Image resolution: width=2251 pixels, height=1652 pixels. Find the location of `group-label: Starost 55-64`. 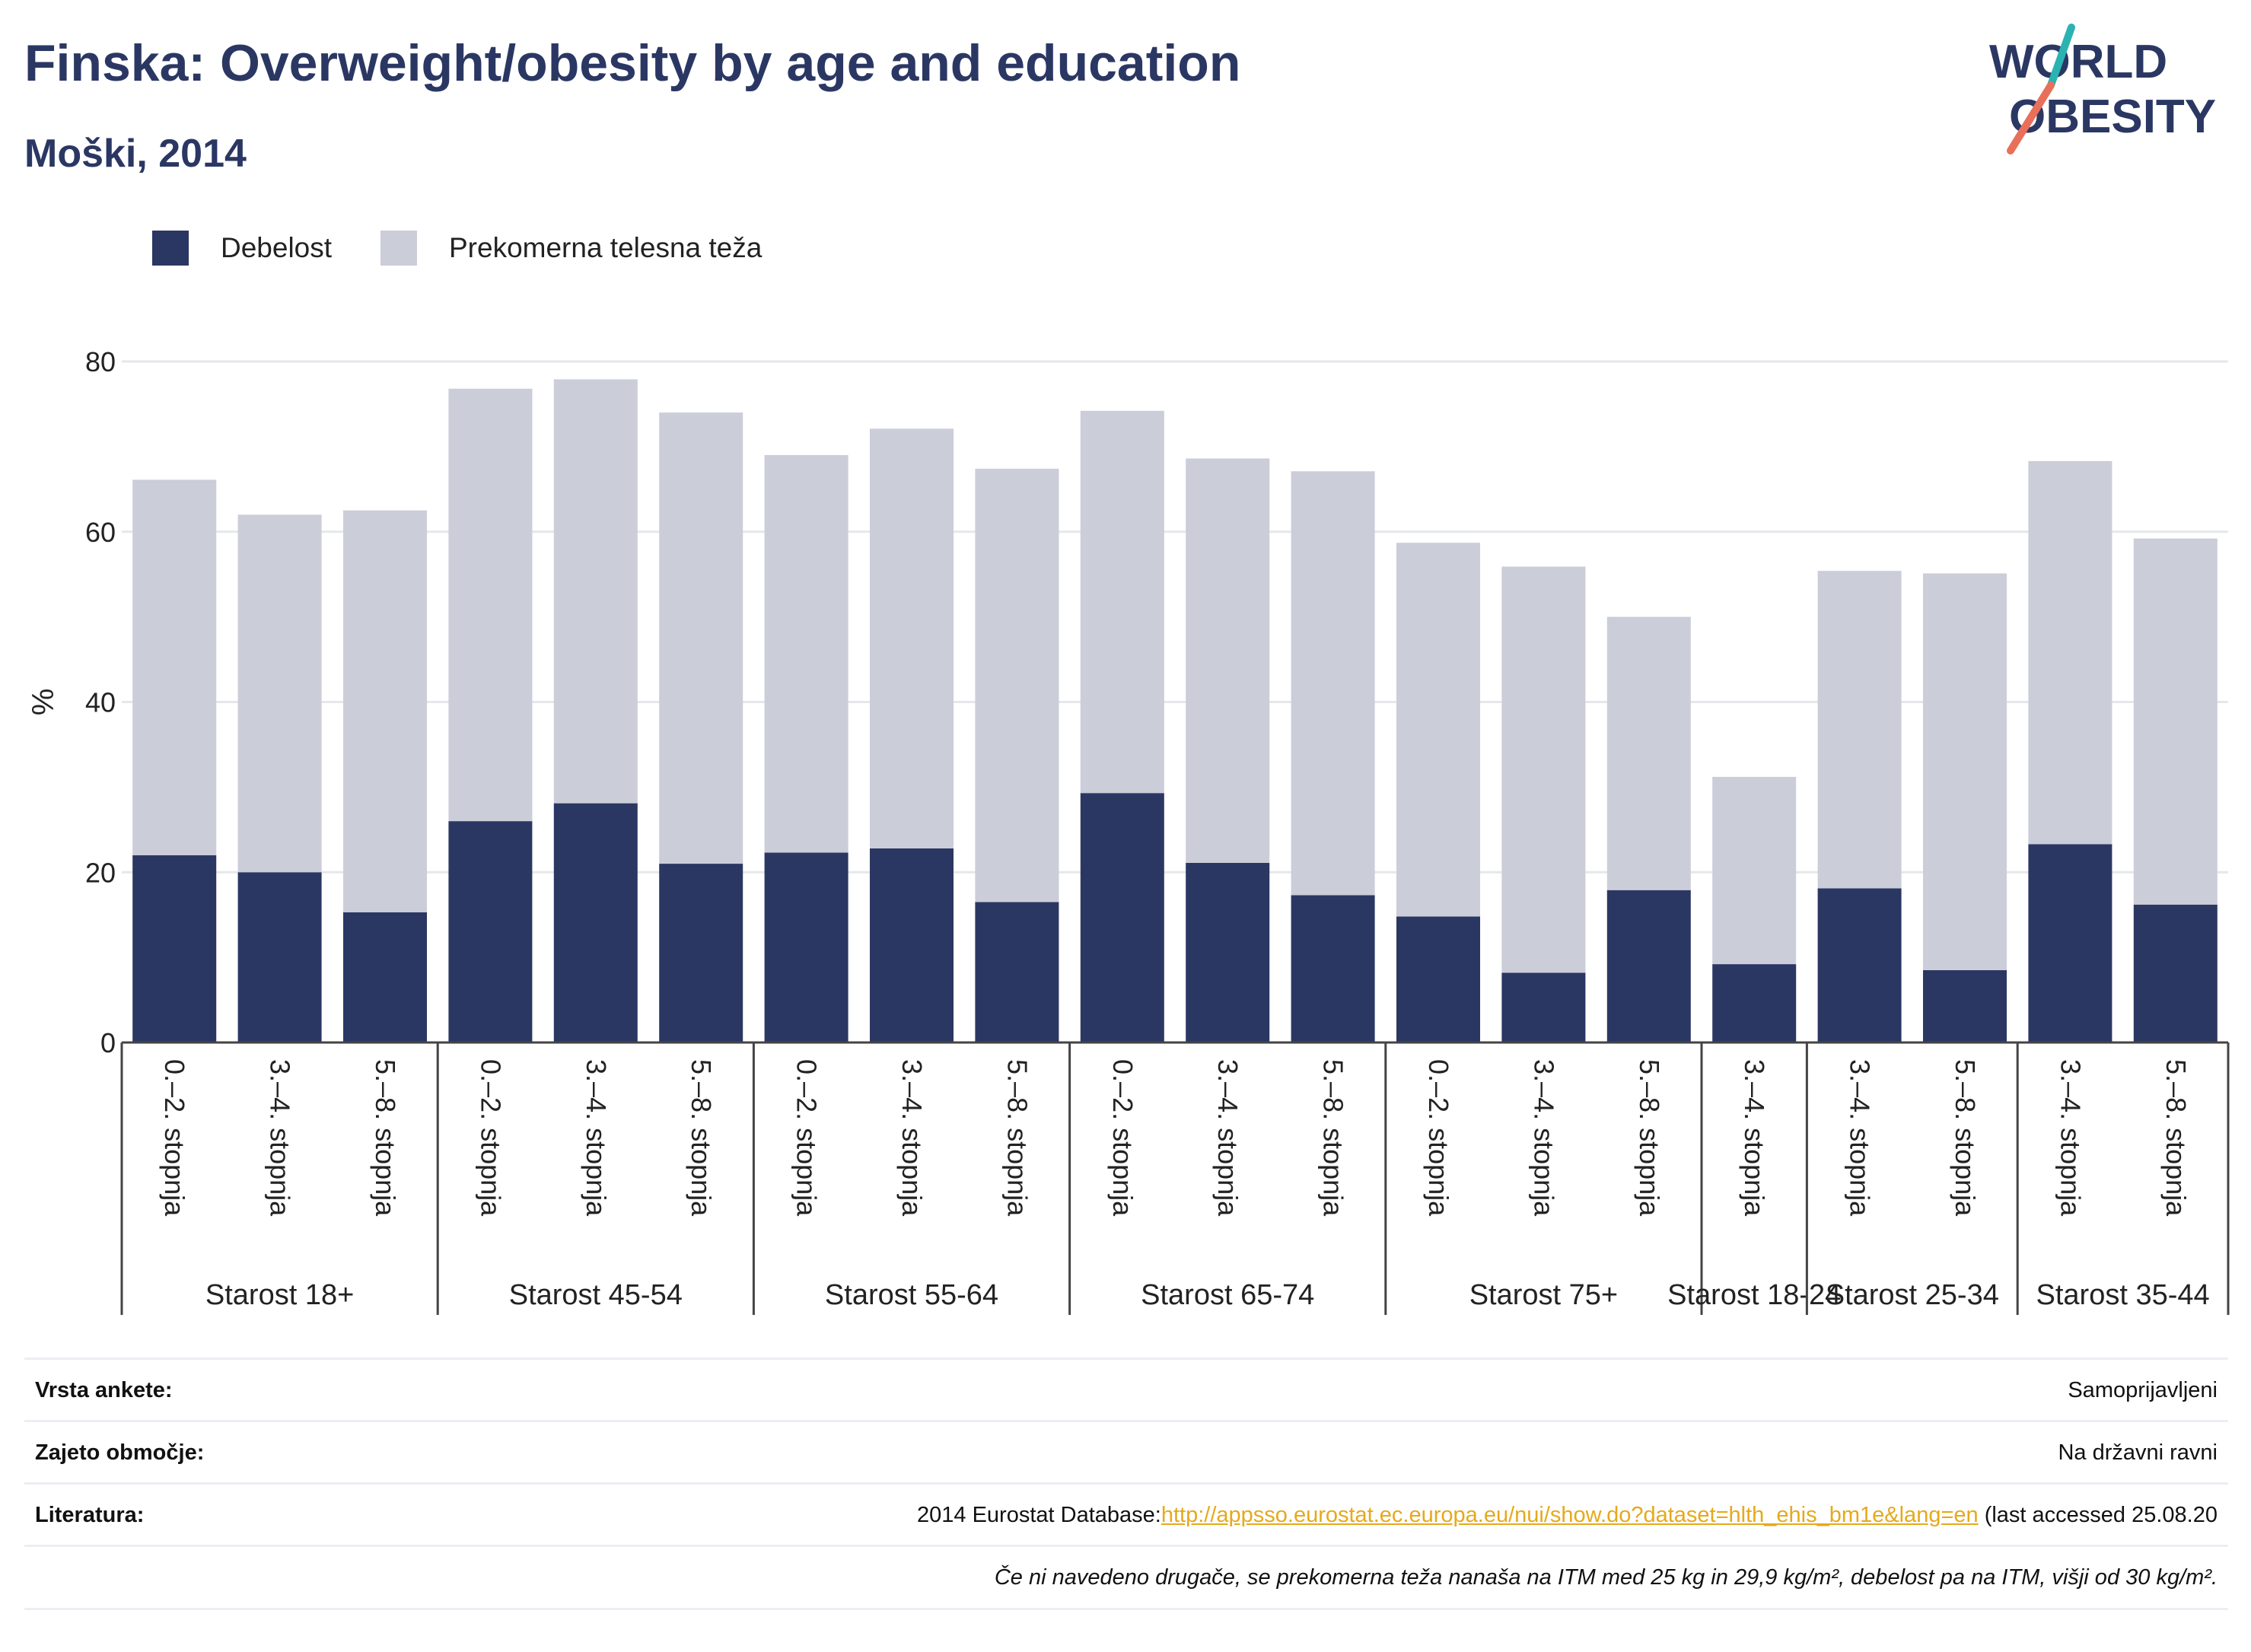

group-label: Starost 55-64 is located at coordinates (911, 1295).